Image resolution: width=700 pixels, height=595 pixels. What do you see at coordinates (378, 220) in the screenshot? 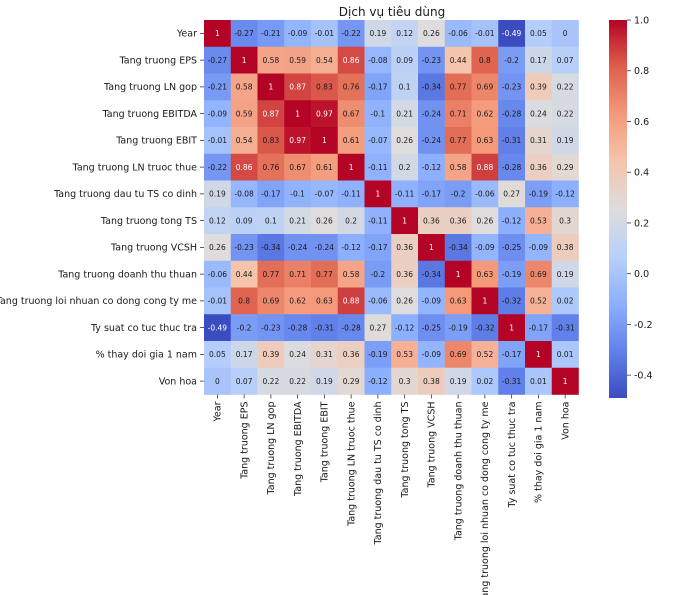
I see `cell-value-label: -0.11` at bounding box center [378, 220].